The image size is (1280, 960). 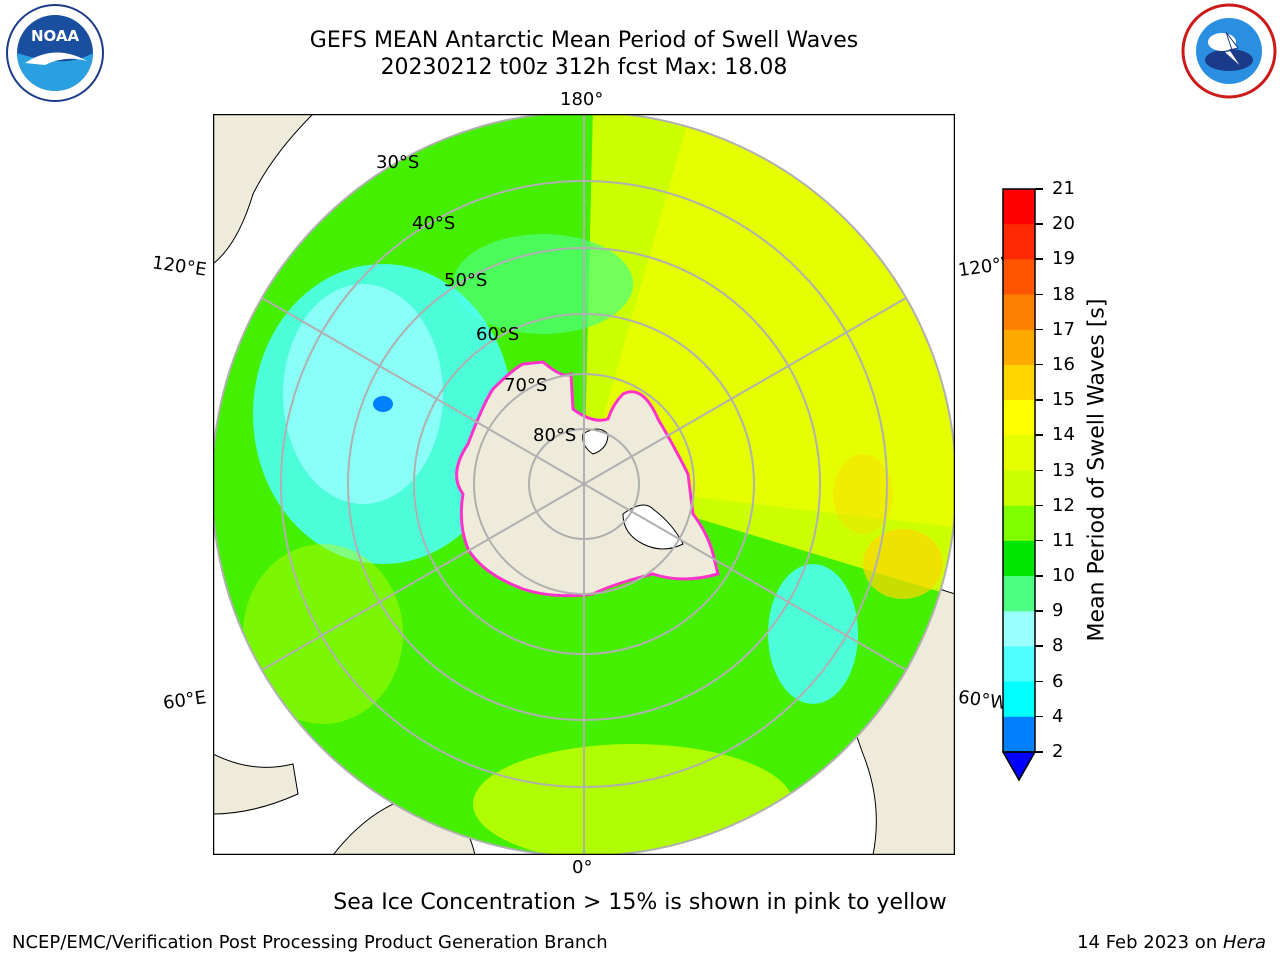 I want to click on land-madagascar, so click(x=256, y=784).